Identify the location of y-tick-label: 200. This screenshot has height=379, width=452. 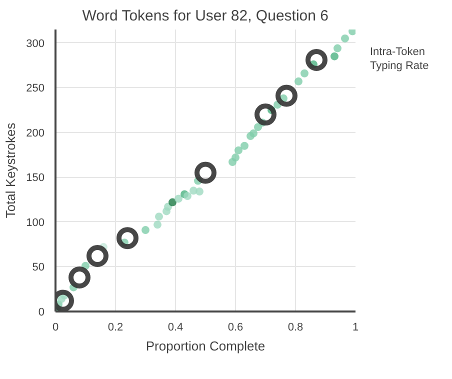
(35, 133).